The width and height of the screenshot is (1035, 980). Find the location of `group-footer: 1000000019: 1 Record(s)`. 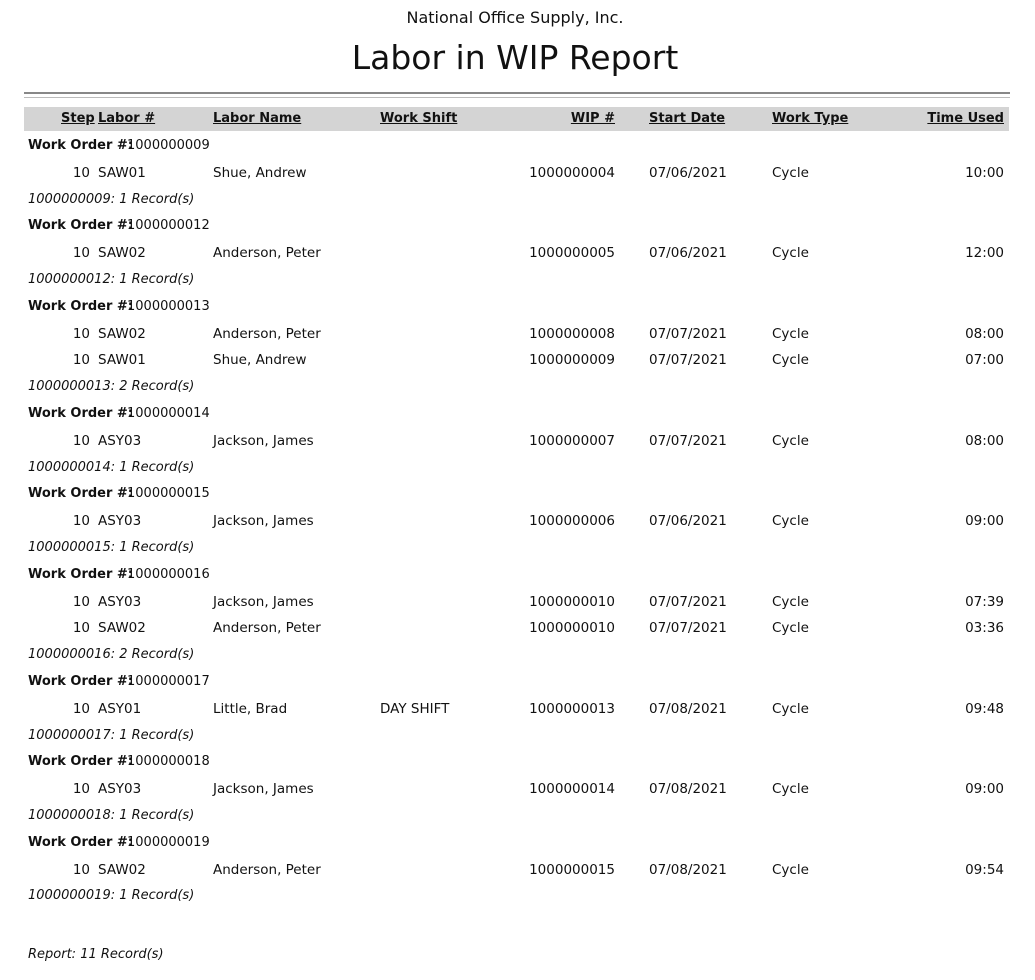

group-footer: 1000000019: 1 Record(s) is located at coordinates (517, 897).